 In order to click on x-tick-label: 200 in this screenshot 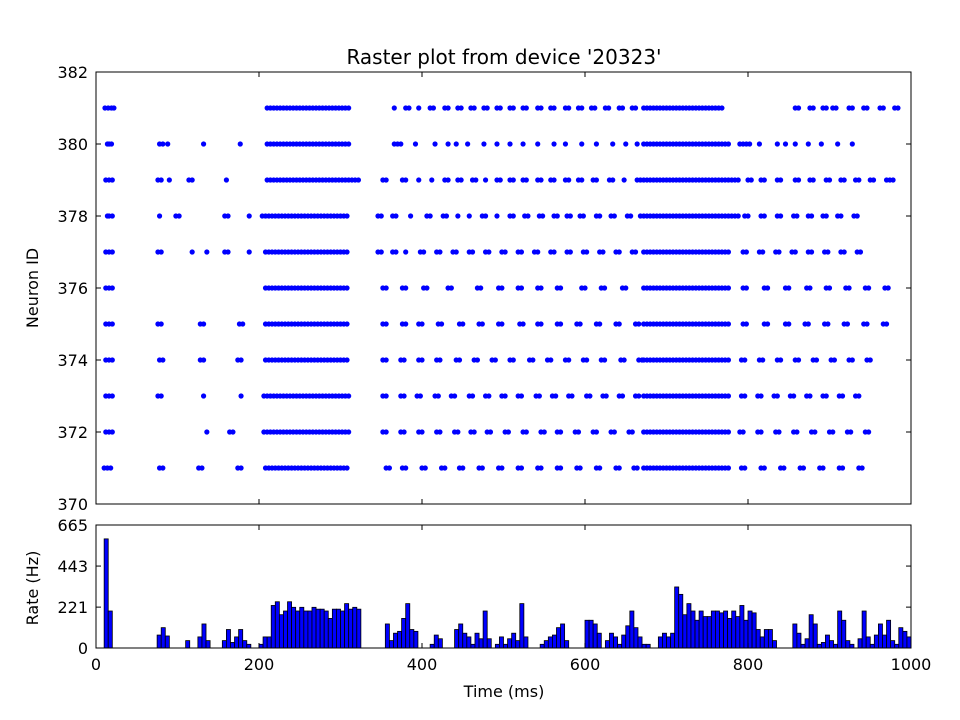, I will do `click(259, 664)`.